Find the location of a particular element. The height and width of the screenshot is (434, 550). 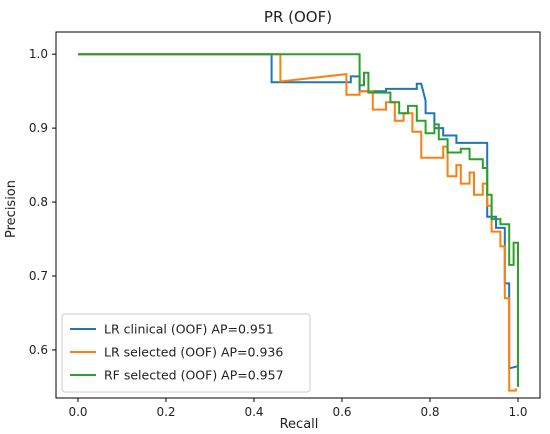

x-tick-label: 0.4 is located at coordinates (253, 412).